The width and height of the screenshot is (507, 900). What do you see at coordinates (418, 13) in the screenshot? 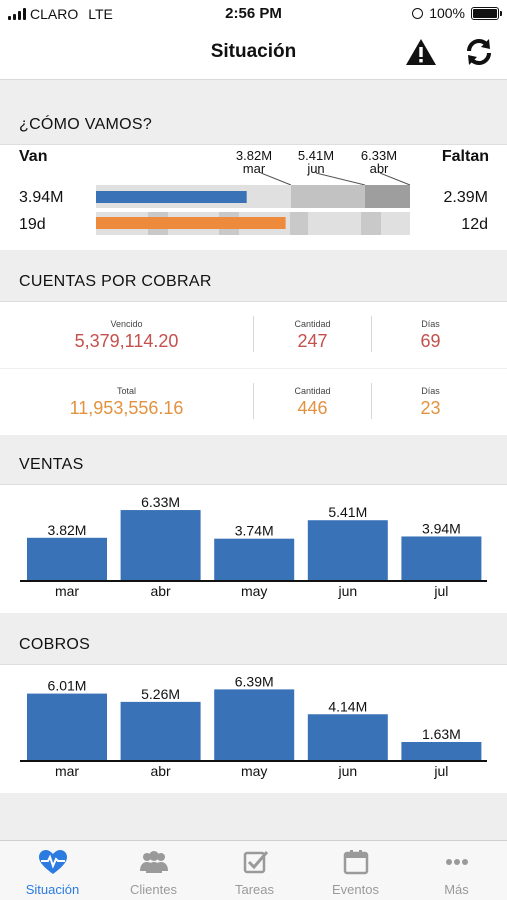
I see `rotation-lock-icon` at bounding box center [418, 13].